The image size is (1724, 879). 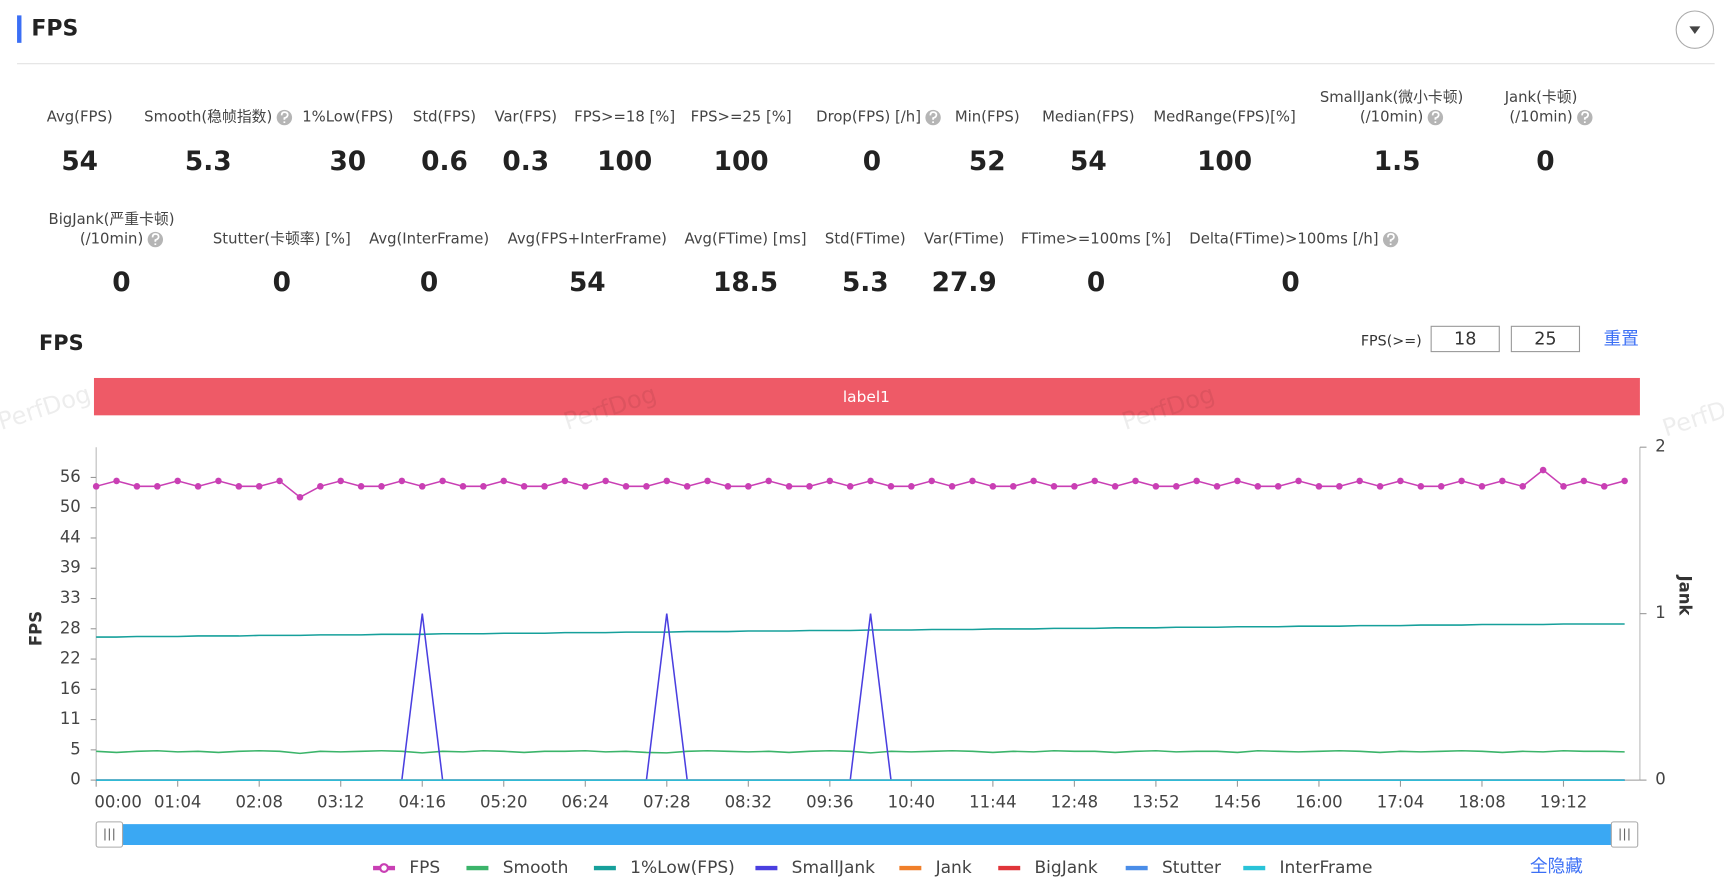 What do you see at coordinates (1155, 802) in the screenshot?
I see `x-tick-label: 13:52` at bounding box center [1155, 802].